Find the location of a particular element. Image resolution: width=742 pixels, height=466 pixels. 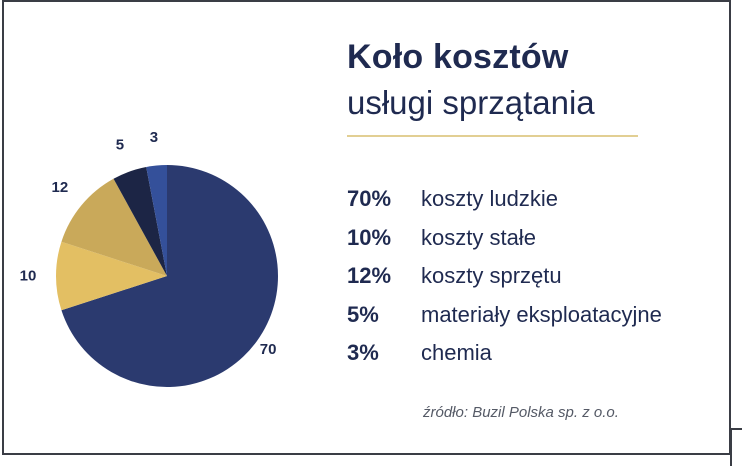

adjacent-card-edge is located at coordinates (736, 447).